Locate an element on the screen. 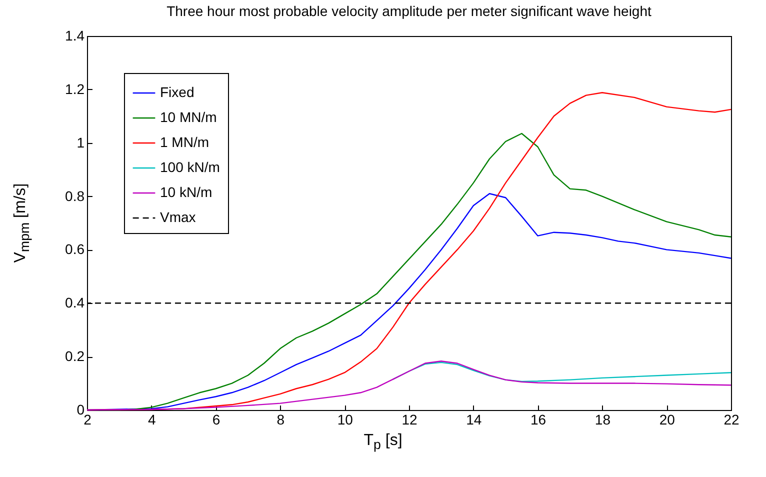  x-tick-label: 4 is located at coordinates (152, 420).